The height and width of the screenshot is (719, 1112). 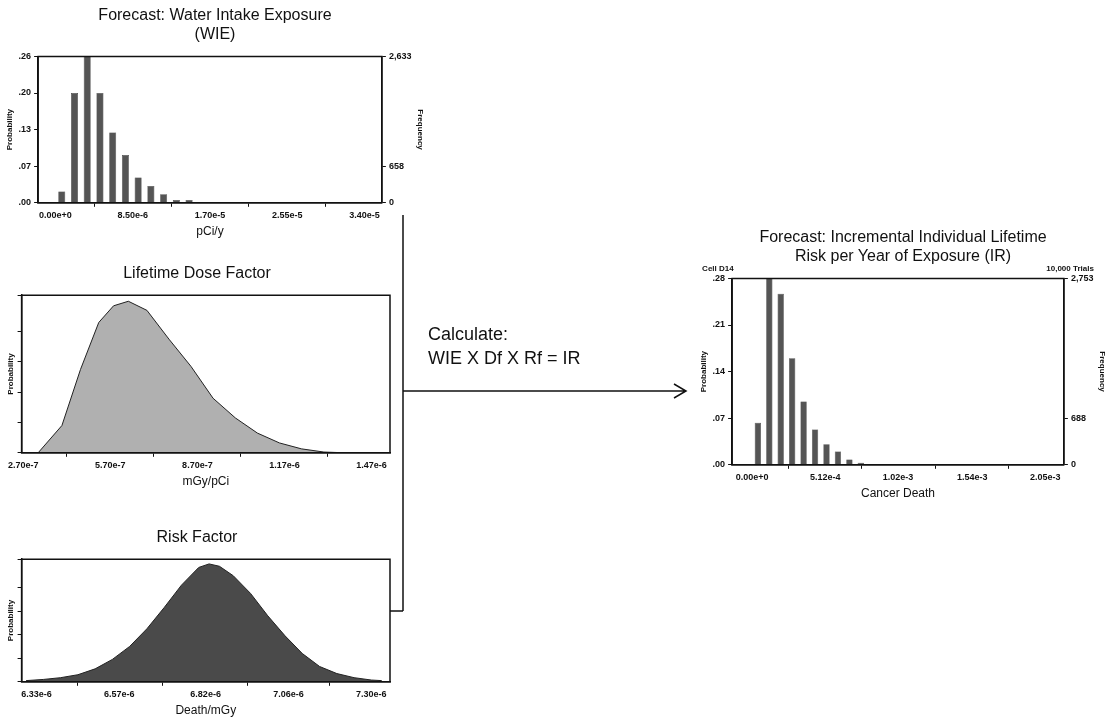 I want to click on text: Calculate:, so click(x=469, y=334).